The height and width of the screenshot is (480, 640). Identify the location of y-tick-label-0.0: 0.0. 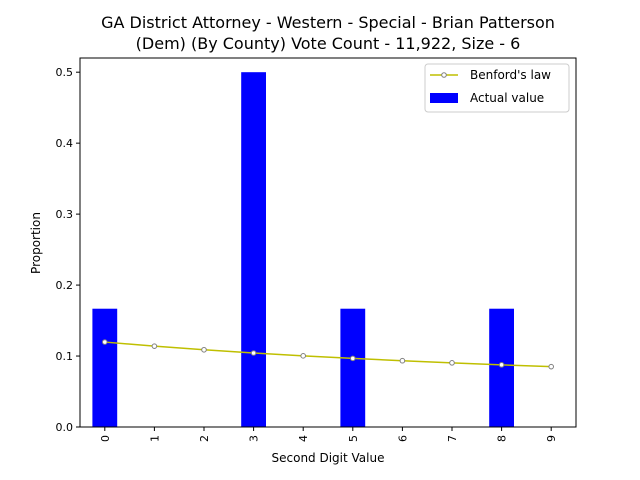
(65, 427).